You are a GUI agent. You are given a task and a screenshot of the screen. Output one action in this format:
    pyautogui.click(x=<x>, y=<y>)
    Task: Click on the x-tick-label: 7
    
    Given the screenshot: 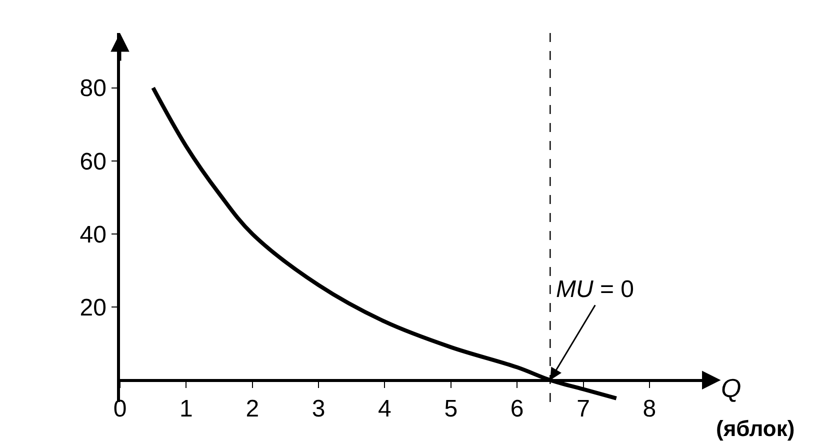 What is the action you would take?
    pyautogui.click(x=583, y=409)
    